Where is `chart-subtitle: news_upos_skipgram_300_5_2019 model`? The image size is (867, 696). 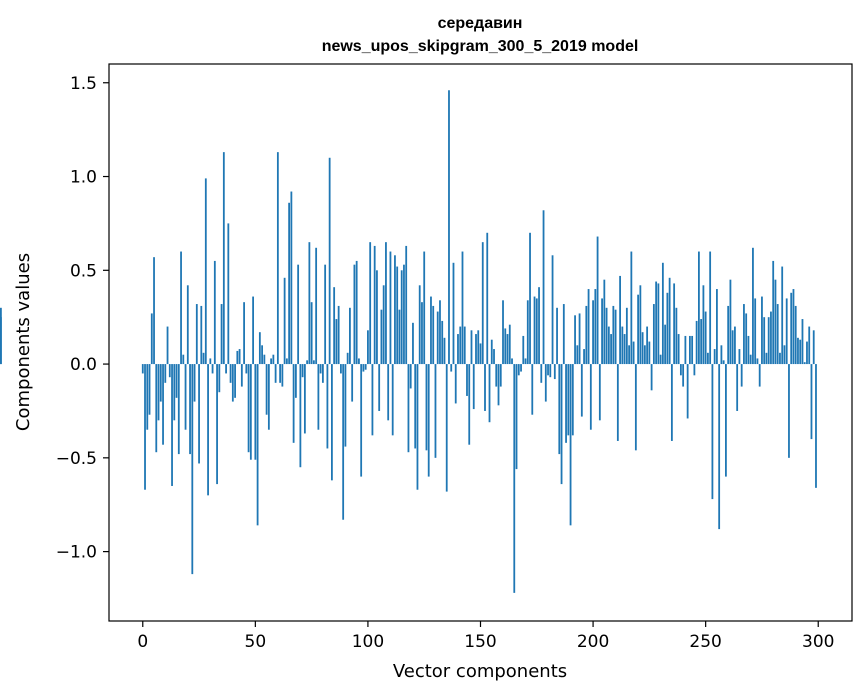
chart-subtitle: news_upos_skipgram_300_5_2019 model is located at coordinates (480, 46).